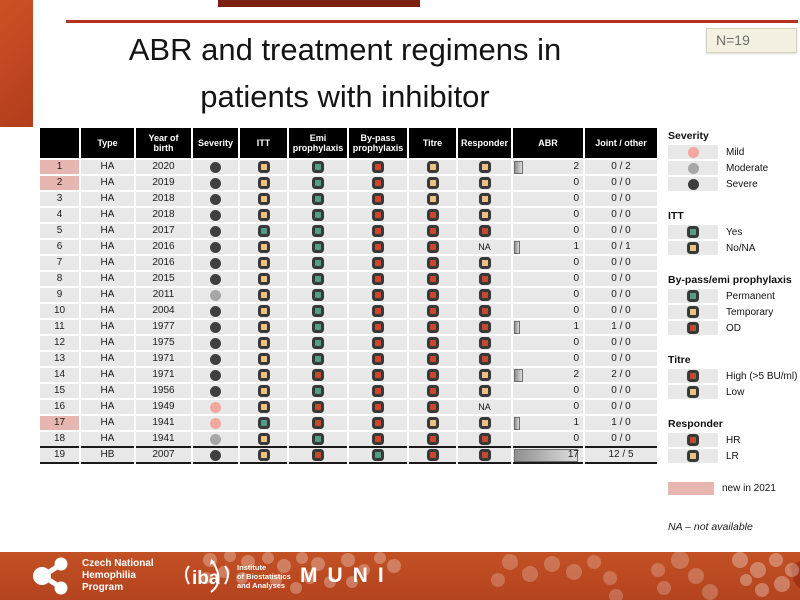 The height and width of the screenshot is (600, 800). I want to click on na-text: NA, so click(484, 247).